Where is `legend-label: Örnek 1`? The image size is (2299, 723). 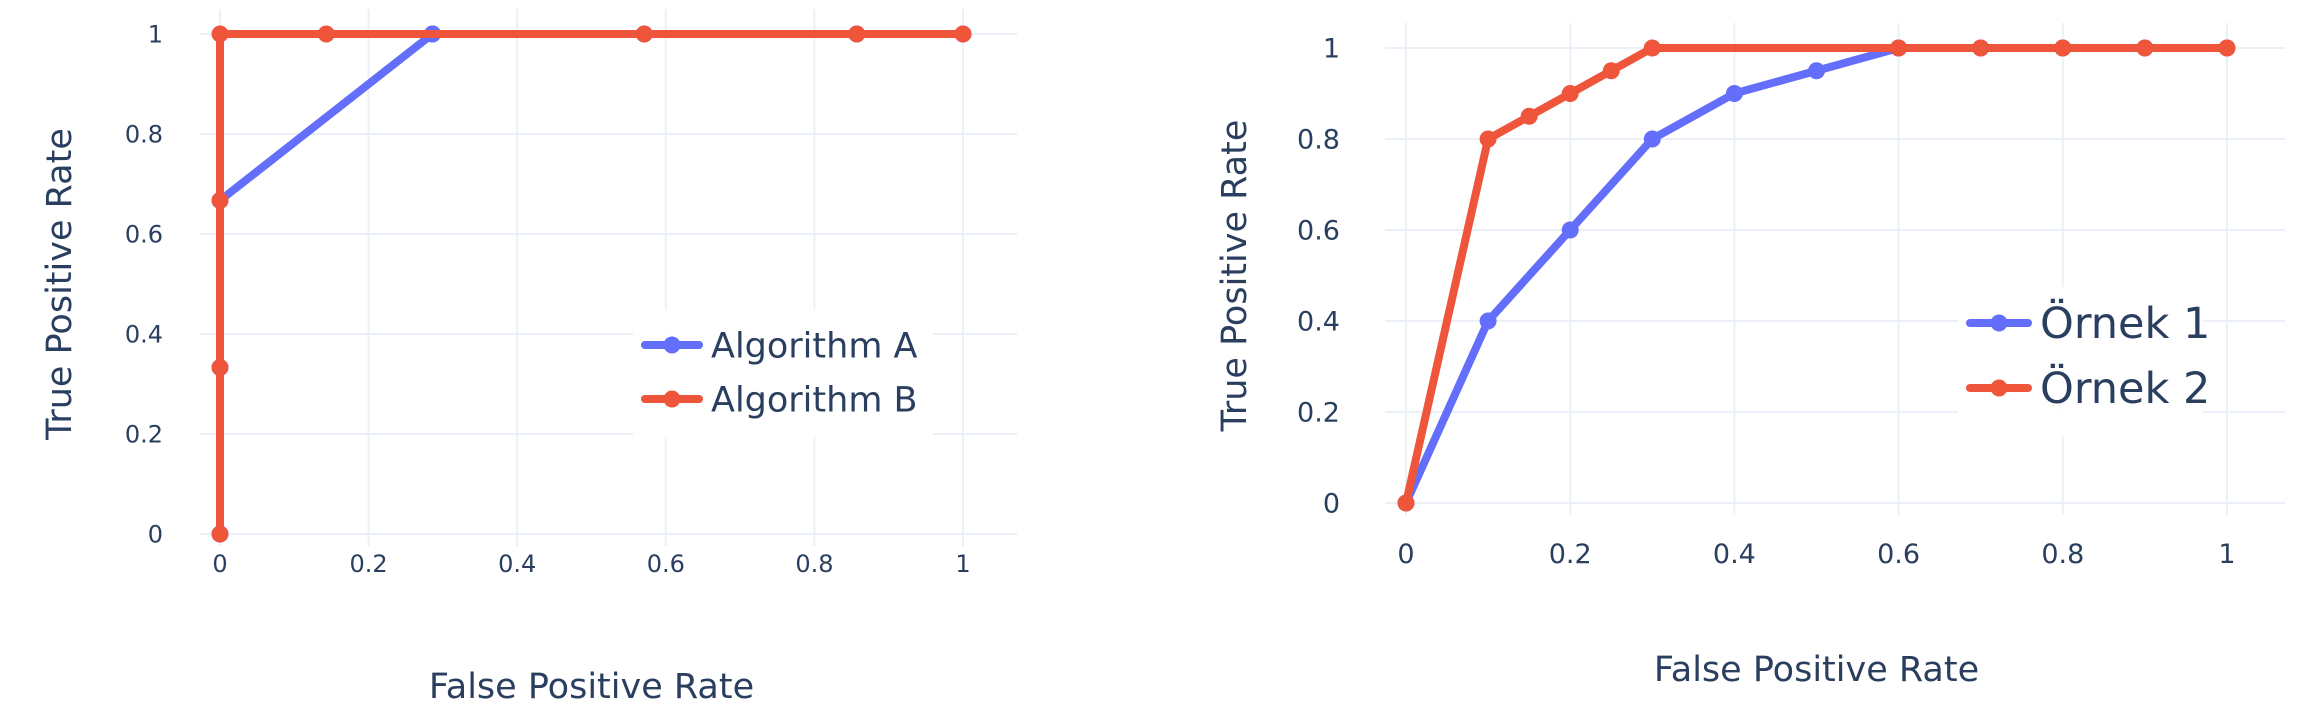 legend-label: Örnek 1 is located at coordinates (2125, 323).